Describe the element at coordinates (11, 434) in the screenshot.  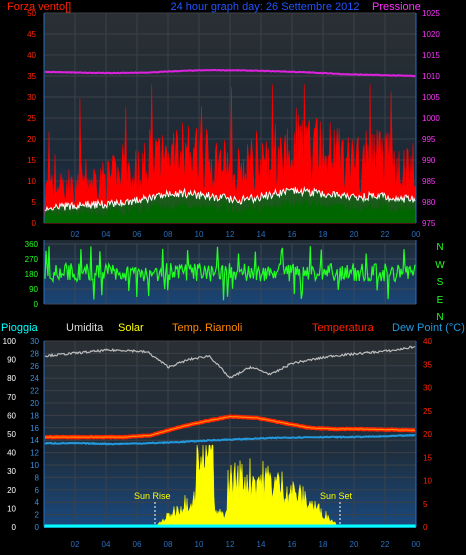
I see `tick-label-rain: 50` at that location.